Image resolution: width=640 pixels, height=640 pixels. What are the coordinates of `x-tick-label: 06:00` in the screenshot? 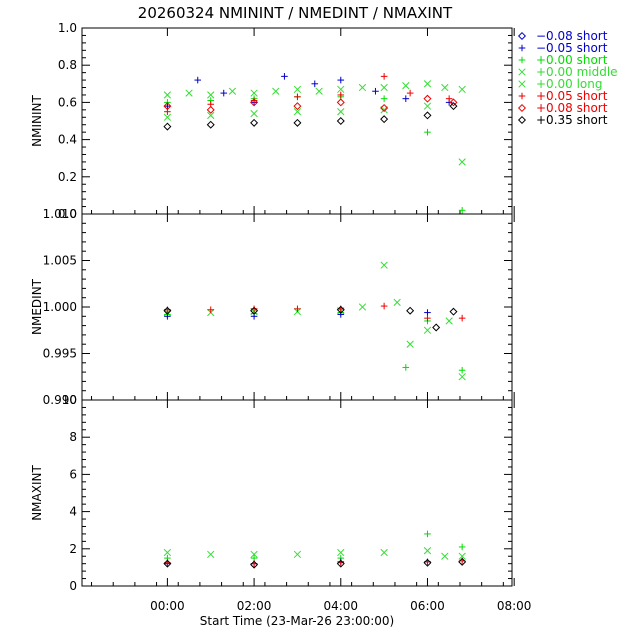 It's located at (427, 606).